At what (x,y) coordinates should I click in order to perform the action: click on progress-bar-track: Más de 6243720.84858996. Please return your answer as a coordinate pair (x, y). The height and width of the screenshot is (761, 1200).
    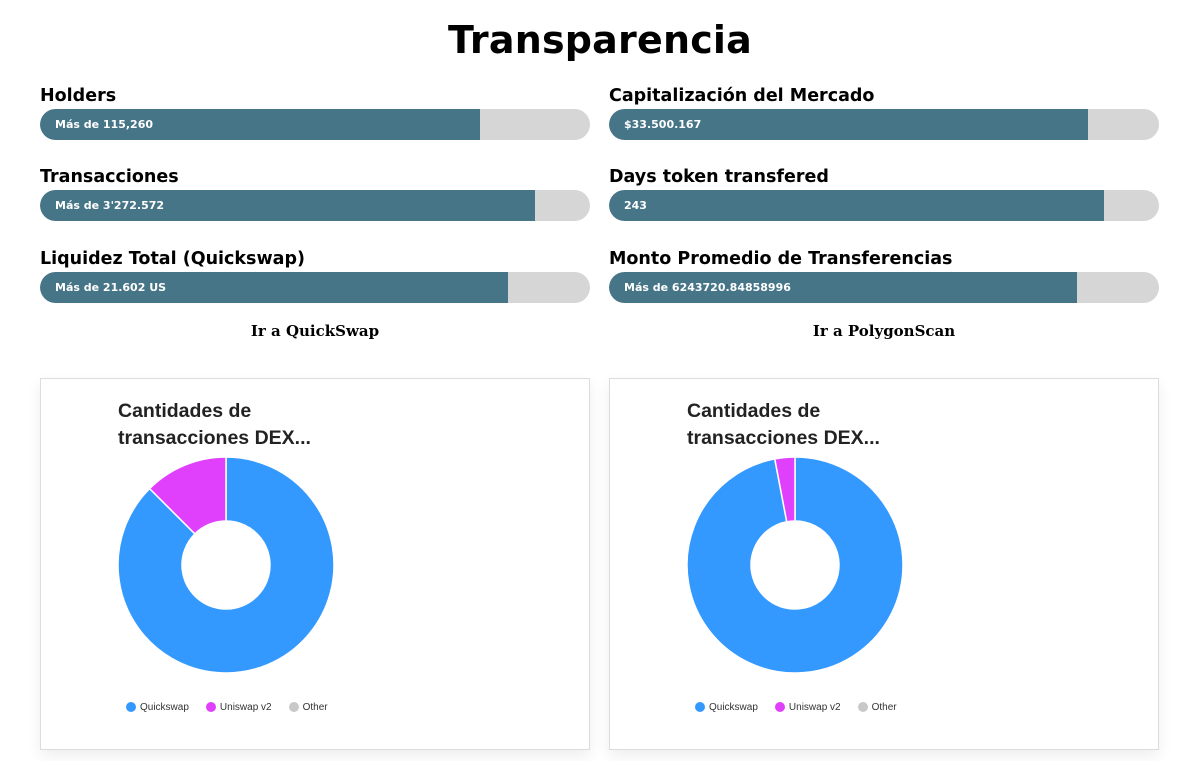
    Looking at the image, I should click on (884, 287).